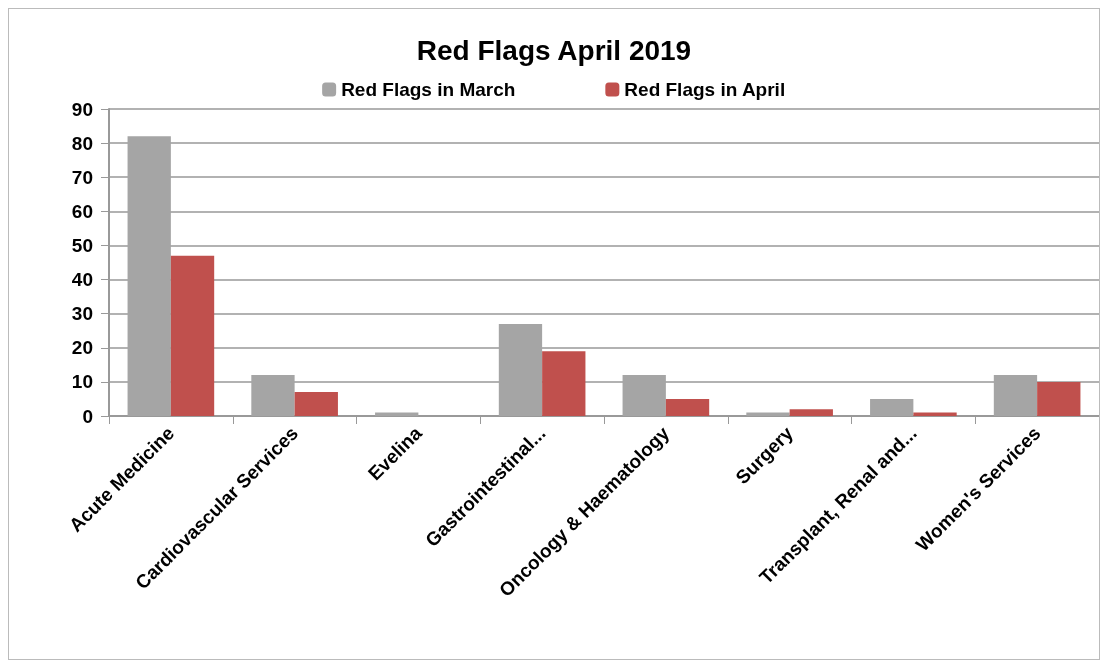 This screenshot has width=1108, height=667. I want to click on y-tick-label: 40, so click(82, 280).